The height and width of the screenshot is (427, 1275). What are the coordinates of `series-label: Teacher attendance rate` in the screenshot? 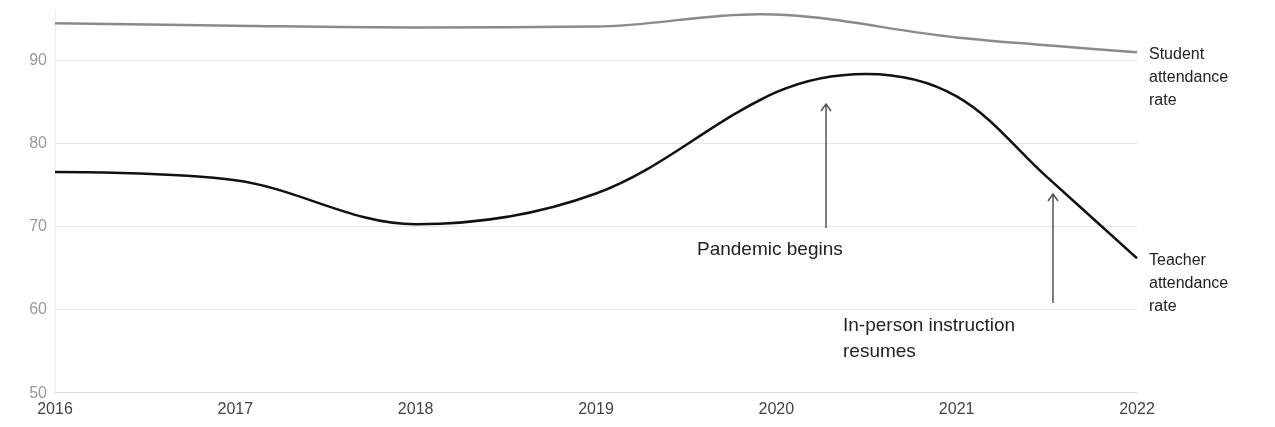 It's located at (1191, 283).